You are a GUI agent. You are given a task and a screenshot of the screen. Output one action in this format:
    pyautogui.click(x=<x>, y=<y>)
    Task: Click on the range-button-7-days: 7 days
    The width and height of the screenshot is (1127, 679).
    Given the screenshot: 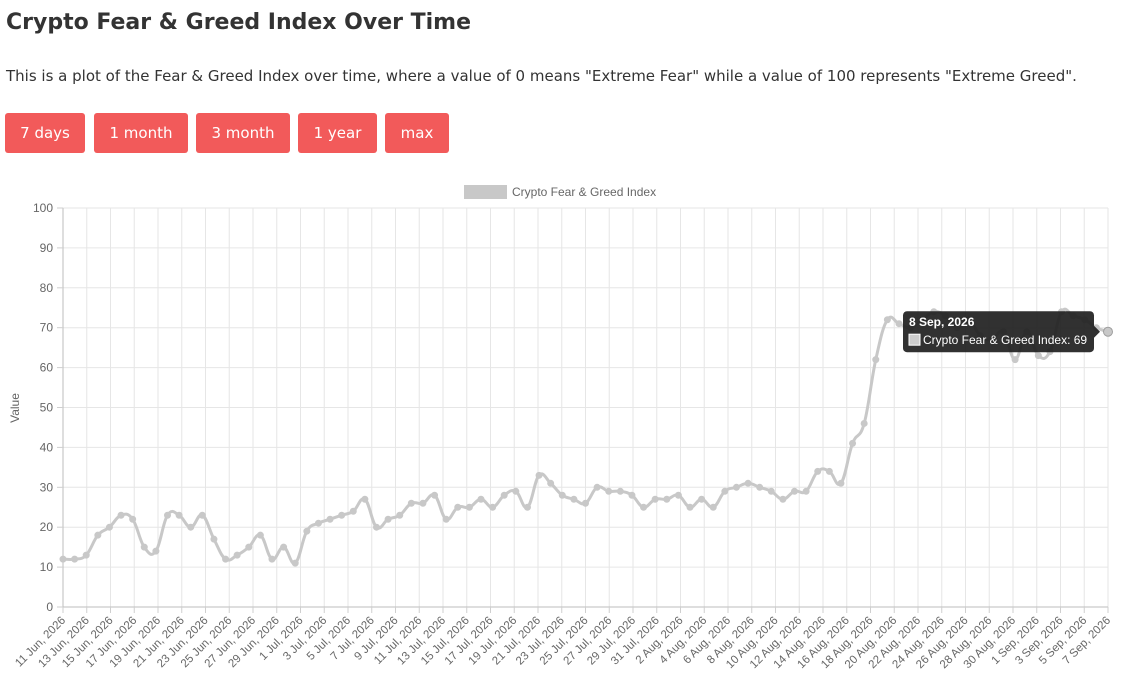 What is the action you would take?
    pyautogui.click(x=45, y=133)
    